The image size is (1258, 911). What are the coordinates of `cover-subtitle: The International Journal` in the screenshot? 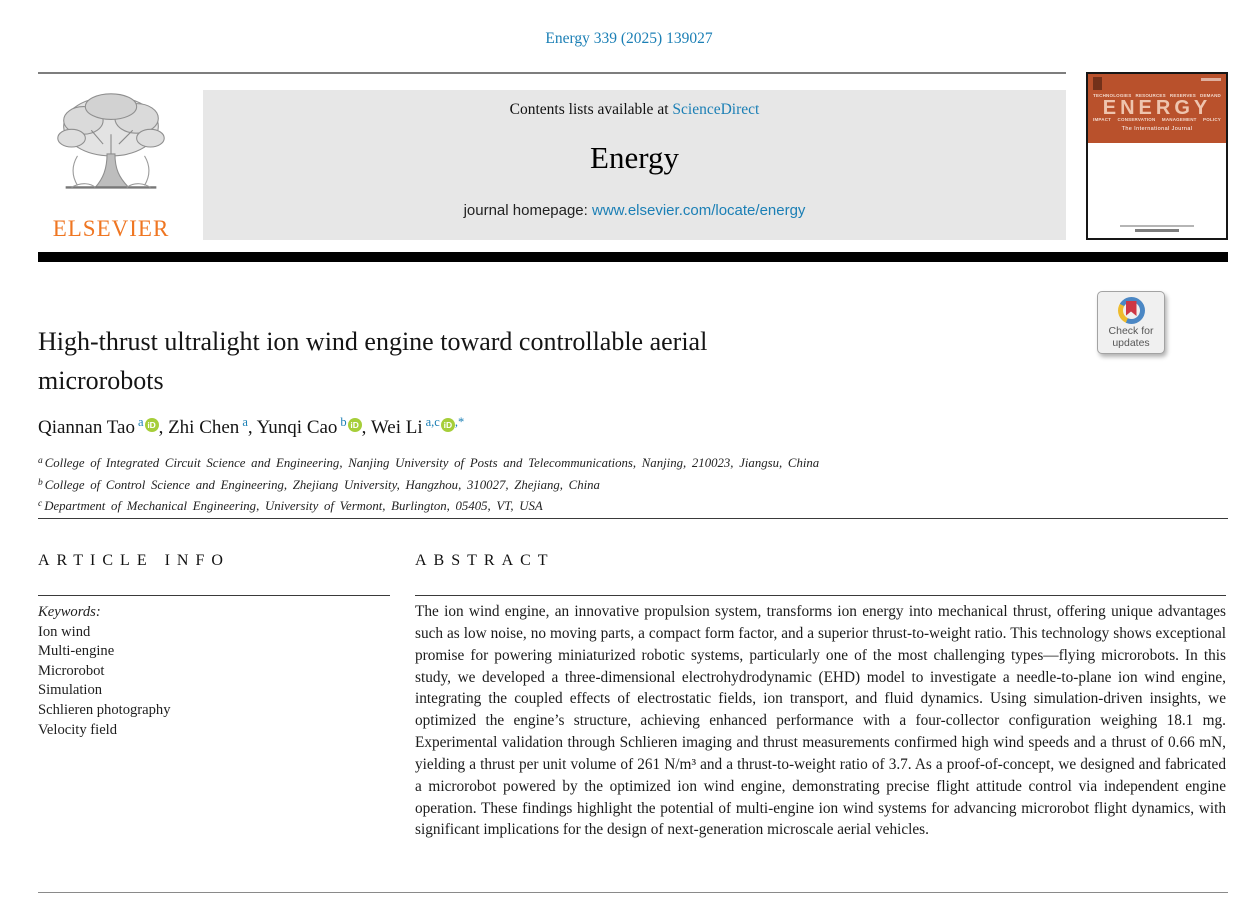 It's located at (1157, 129).